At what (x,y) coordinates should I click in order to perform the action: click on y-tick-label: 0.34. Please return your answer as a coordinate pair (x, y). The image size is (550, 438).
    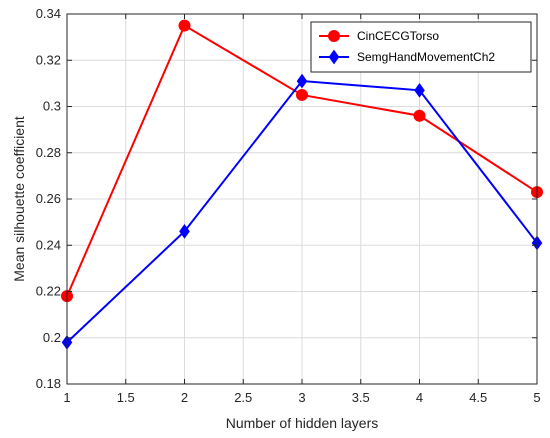
    Looking at the image, I should click on (48, 13).